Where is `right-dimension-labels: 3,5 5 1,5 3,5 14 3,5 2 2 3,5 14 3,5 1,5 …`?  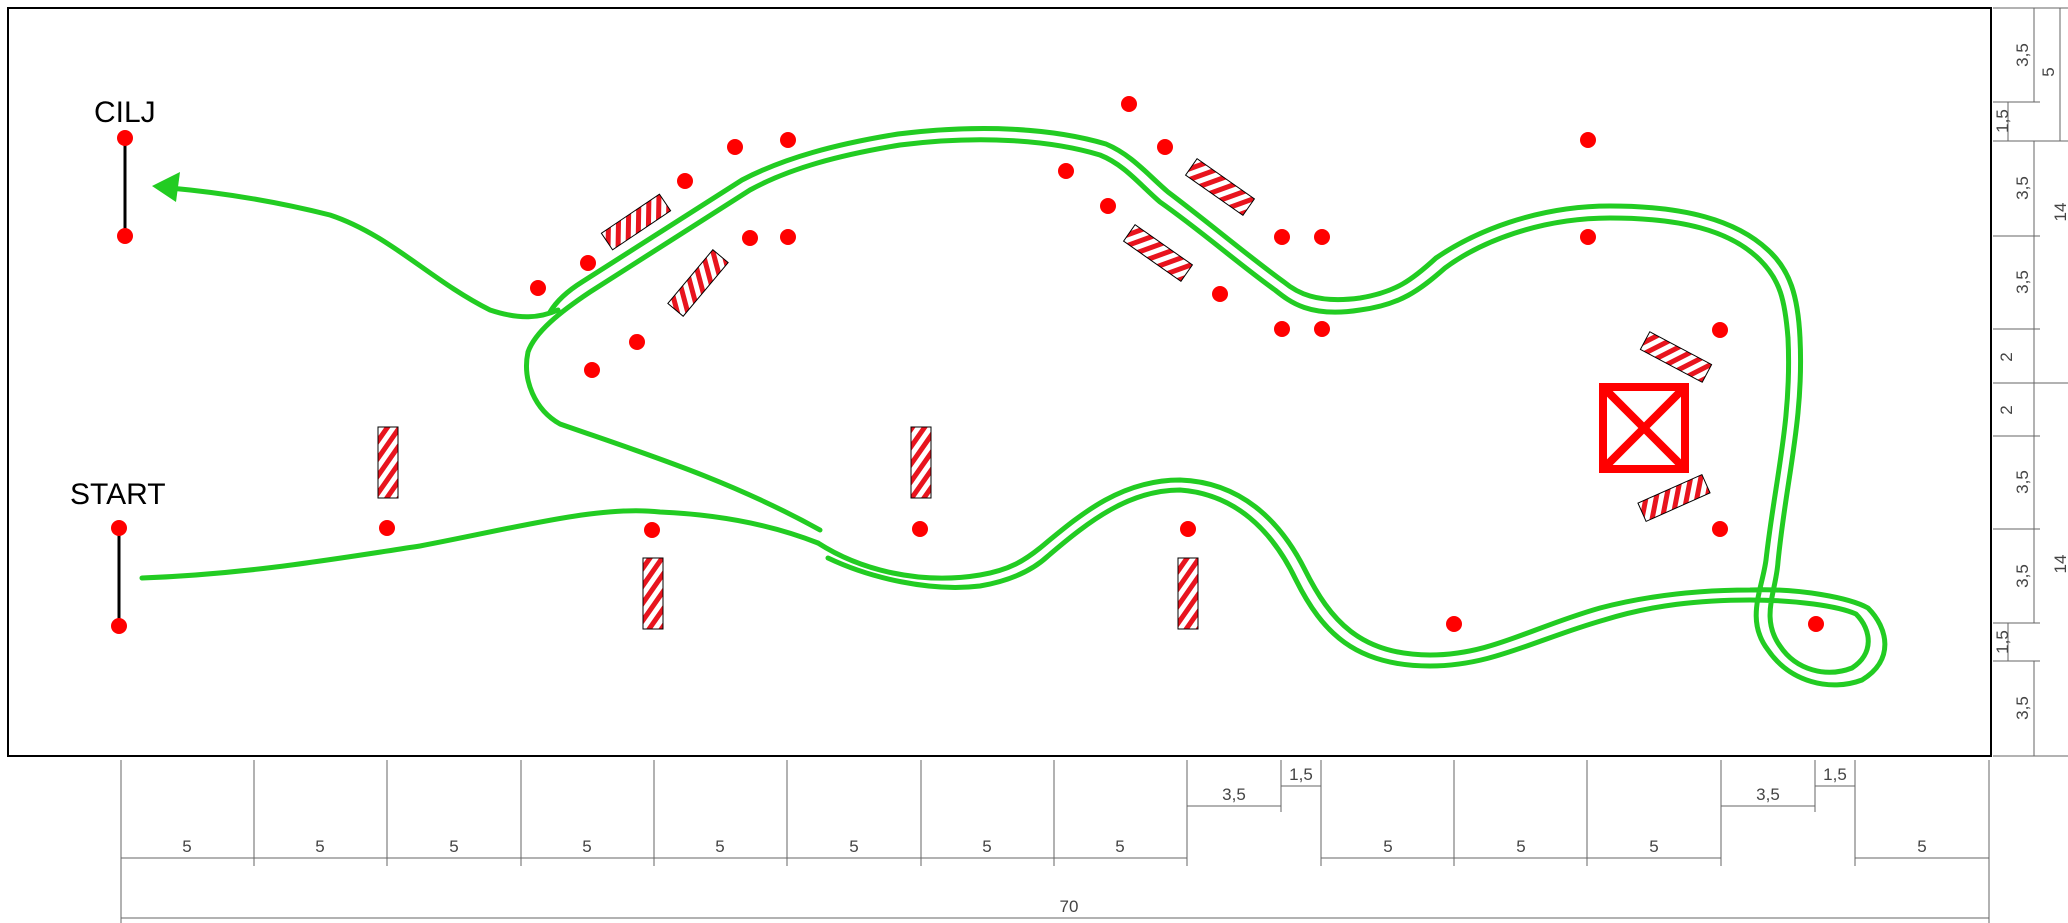
right-dimension-labels: 3,5 5 1,5 3,5 14 3,5 2 2 3,5 14 3,5 1,5 … is located at coordinates (2030, 381).